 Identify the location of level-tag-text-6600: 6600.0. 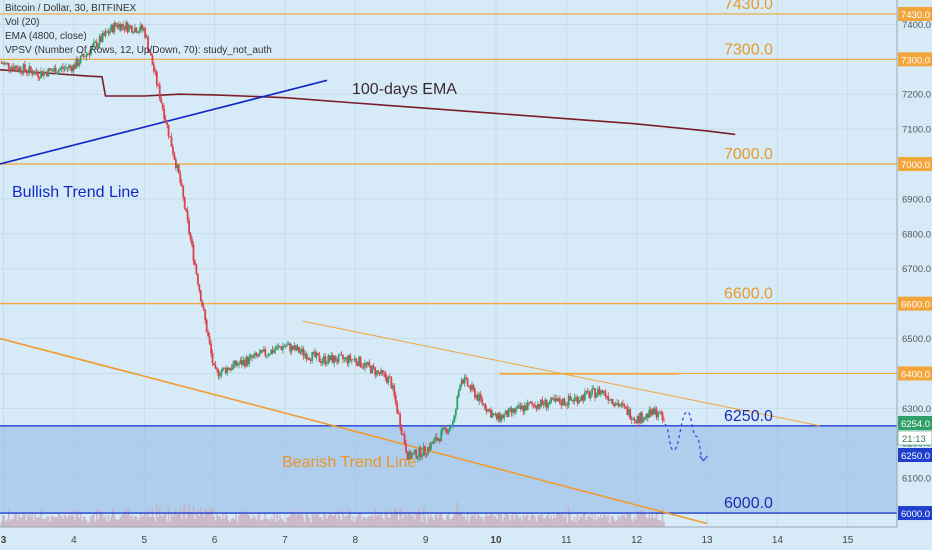
(915, 305).